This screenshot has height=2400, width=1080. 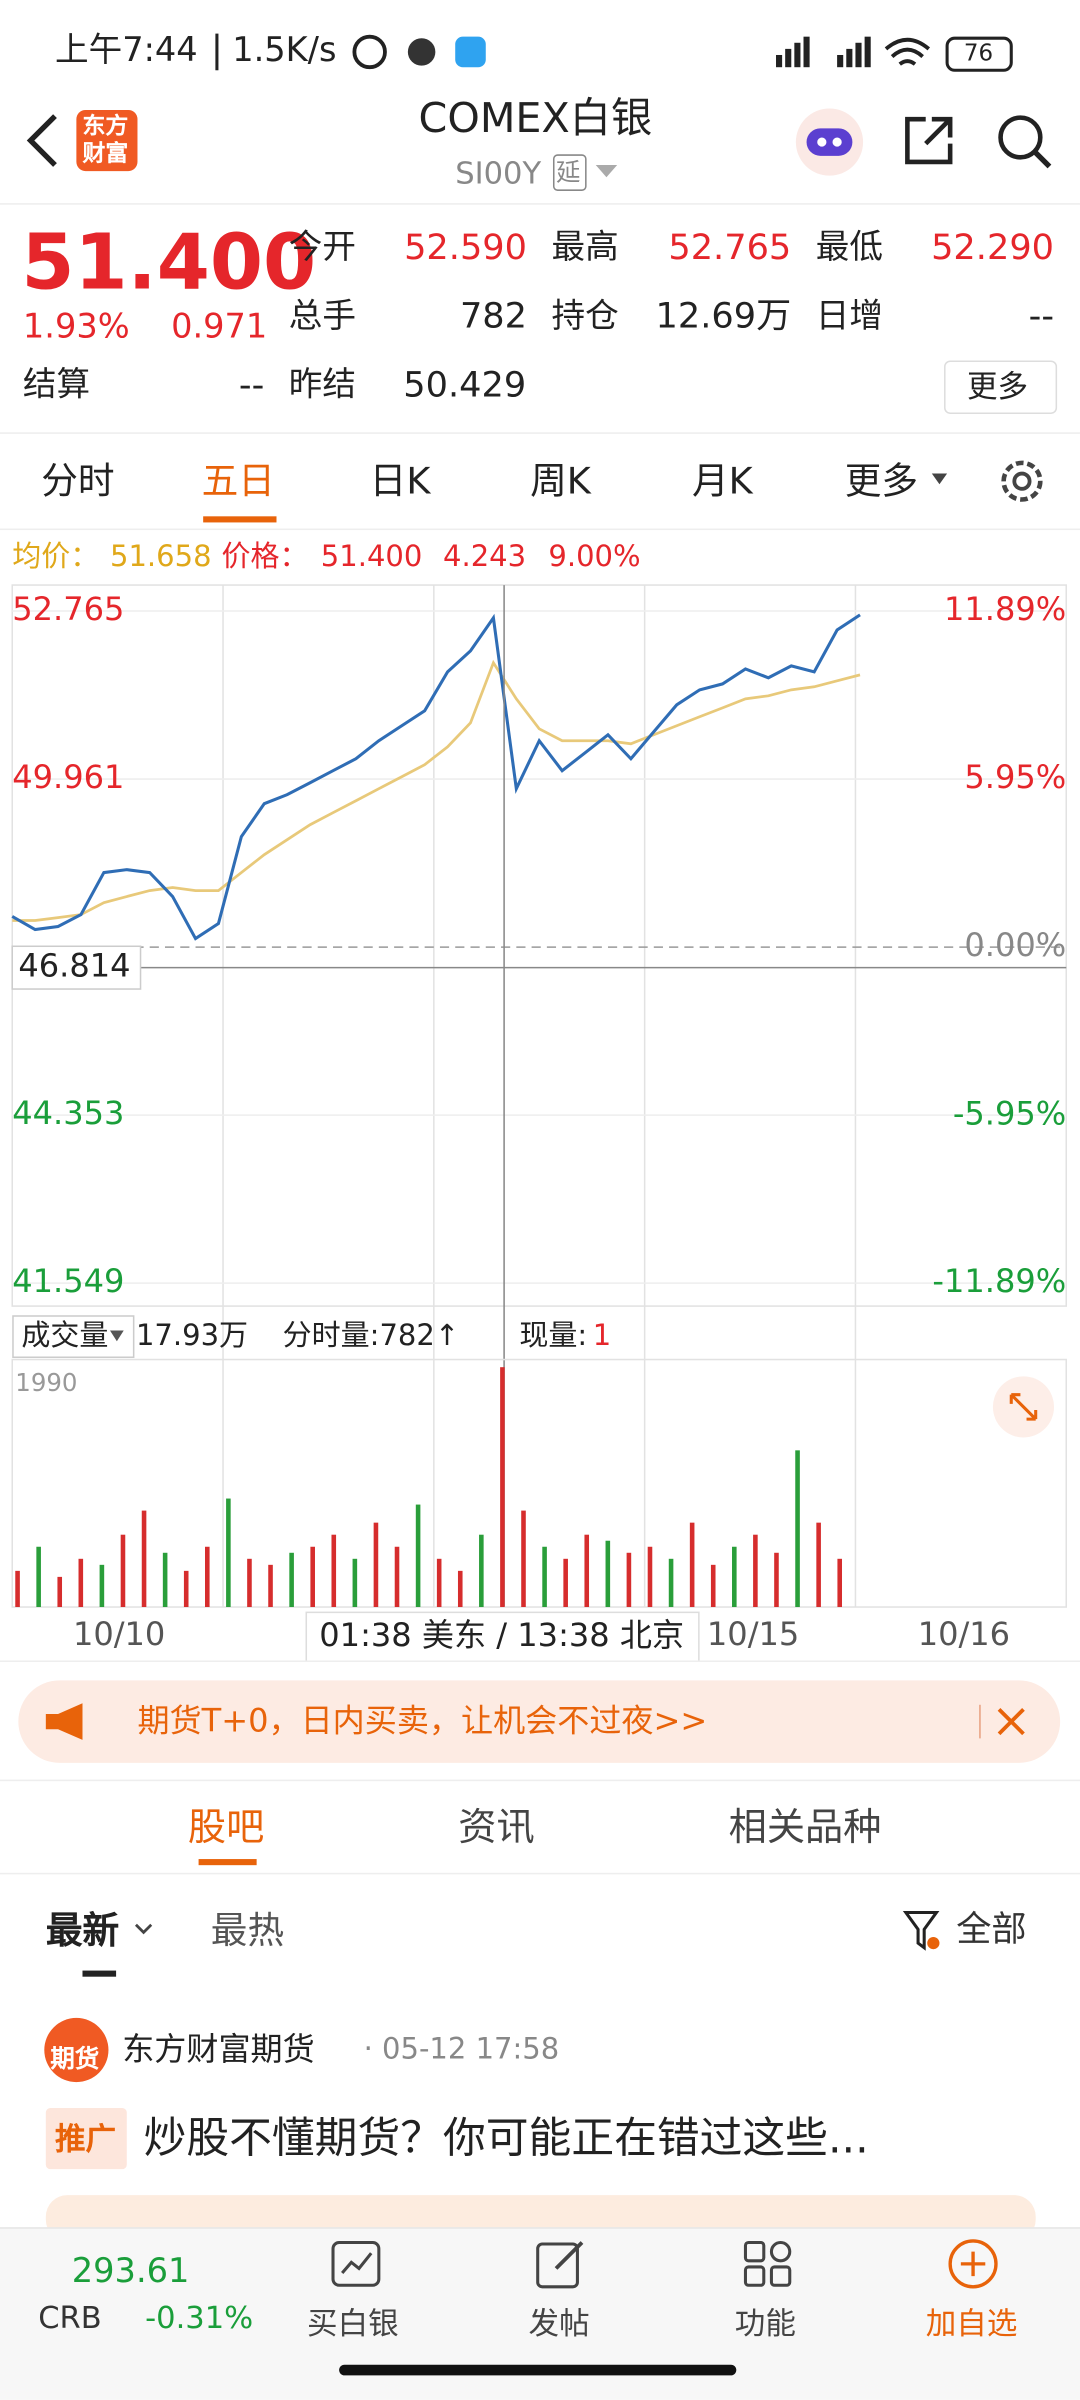 What do you see at coordinates (82, 1931) in the screenshot?
I see `sort-option-active: 最新` at bounding box center [82, 1931].